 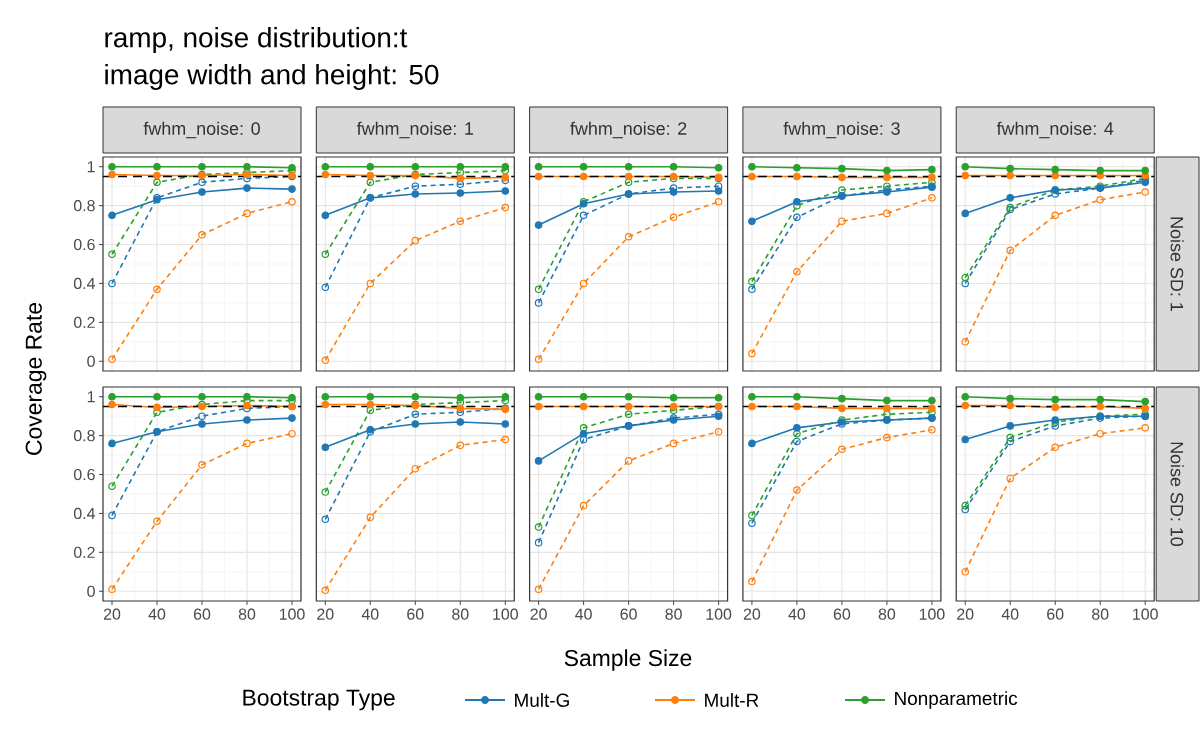 I want to click on chart-title: fwhm_noise: 0, so click(x=201, y=130).